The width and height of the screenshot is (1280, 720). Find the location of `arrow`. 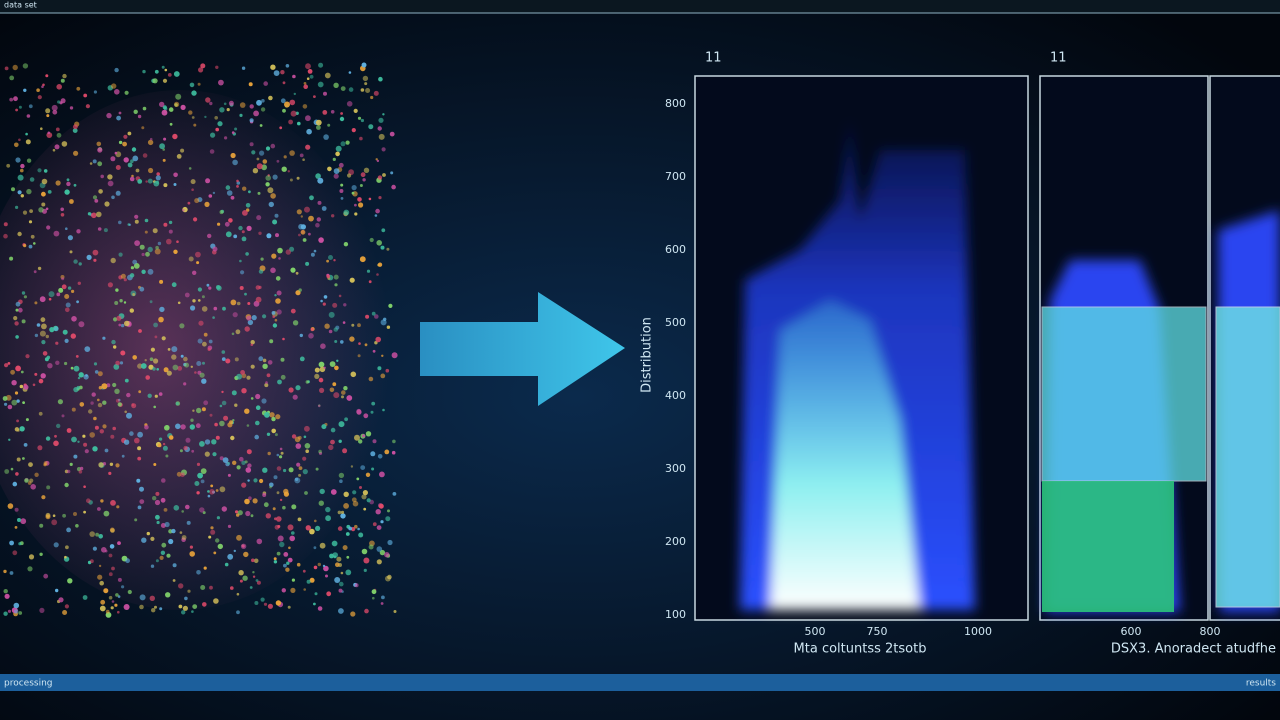

arrow is located at coordinates (522, 349).